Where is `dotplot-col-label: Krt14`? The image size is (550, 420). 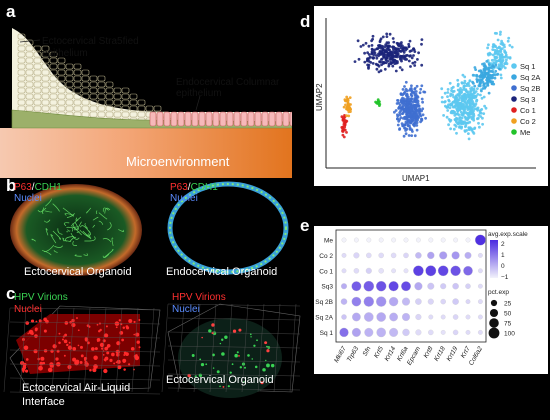
dotplot-col-label: Krt14 is located at coordinates (390, 353).